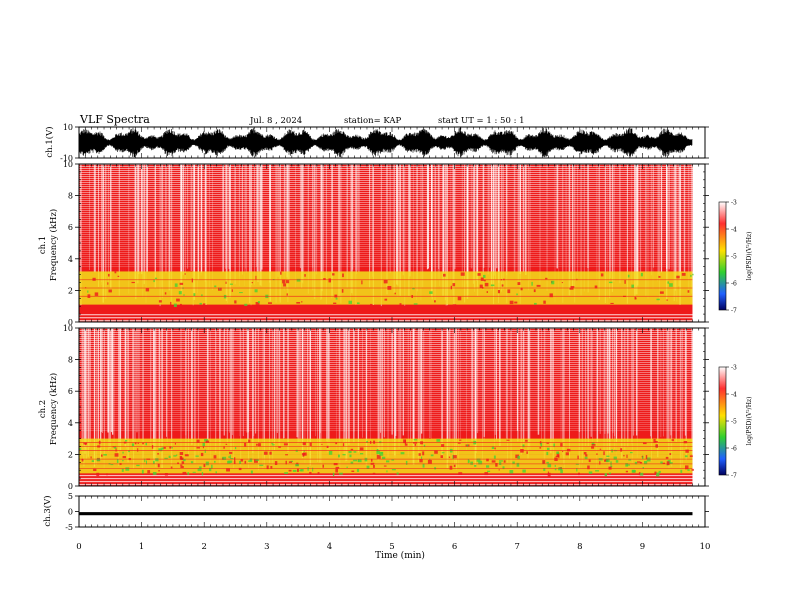 Image resolution: width=792 pixels, height=612 pixels. I want to click on low-band-stripe, so click(386, 478).